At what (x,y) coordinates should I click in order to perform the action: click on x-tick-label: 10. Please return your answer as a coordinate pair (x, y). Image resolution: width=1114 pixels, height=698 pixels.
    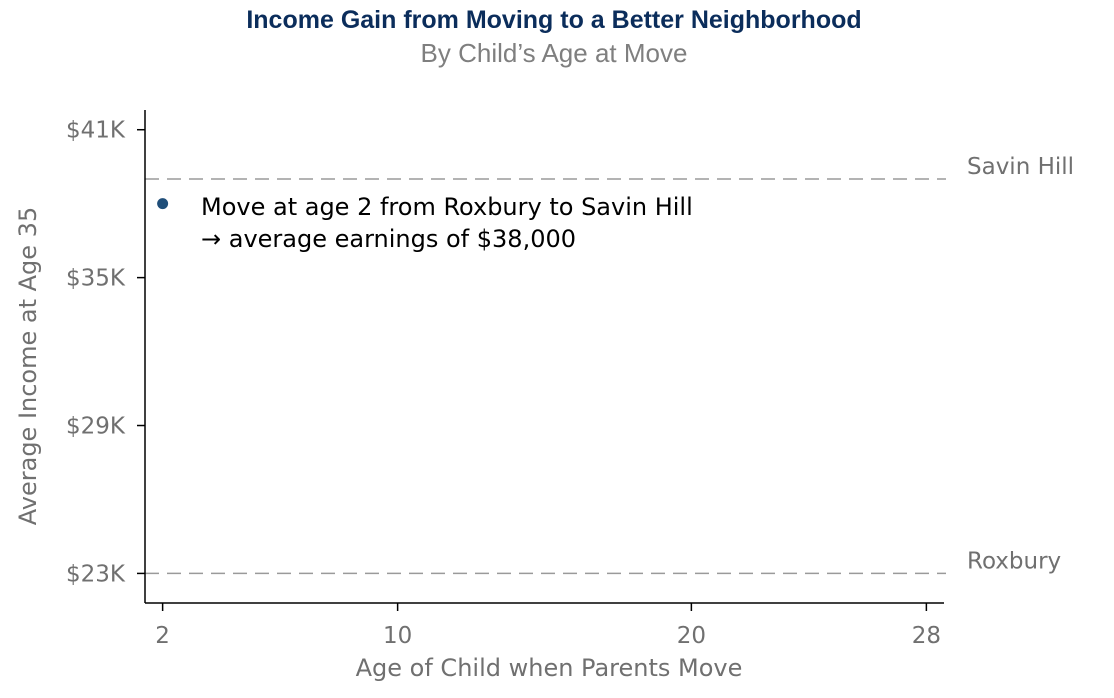
    Looking at the image, I should click on (397, 636).